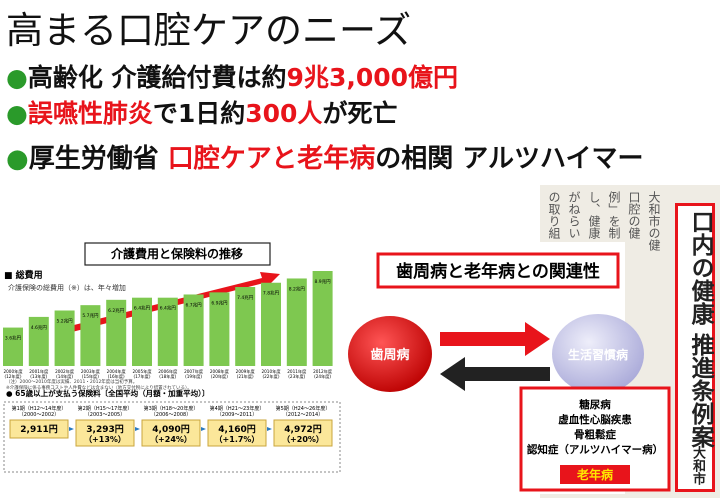 The image size is (720, 498). Describe the element at coordinates (237, 439) in the screenshot. I see `premium-change: （+1.7%）` at that location.